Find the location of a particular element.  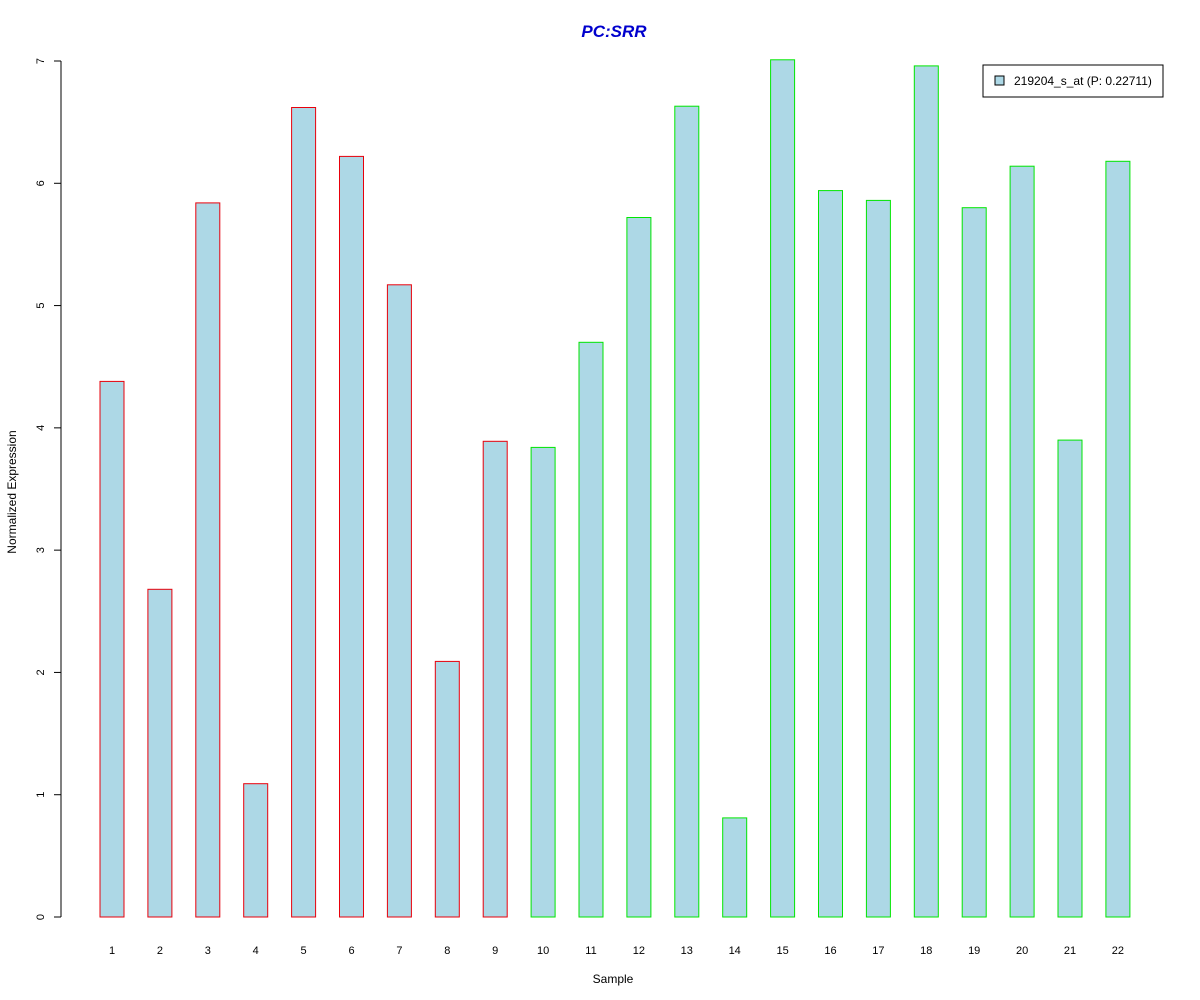

legend-swatch is located at coordinates (999, 80).